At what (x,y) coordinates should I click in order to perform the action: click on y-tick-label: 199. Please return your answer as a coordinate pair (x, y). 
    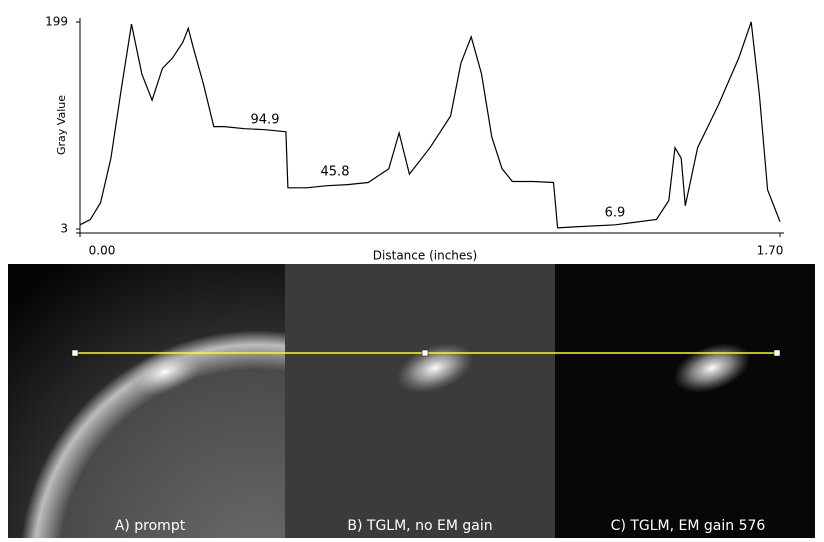
    Looking at the image, I should click on (56, 22).